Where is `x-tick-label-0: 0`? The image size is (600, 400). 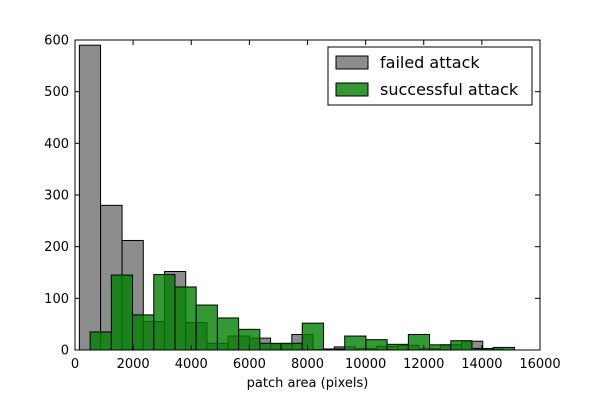
x-tick-label-0: 0 is located at coordinates (75, 364).